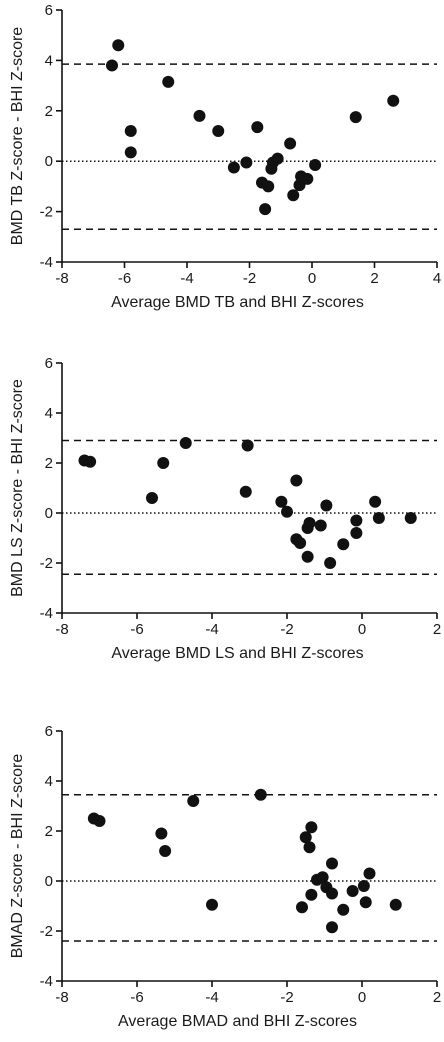  I want to click on x-axis-label: Average BMD TB and BHI Z-scores, so click(237, 302).